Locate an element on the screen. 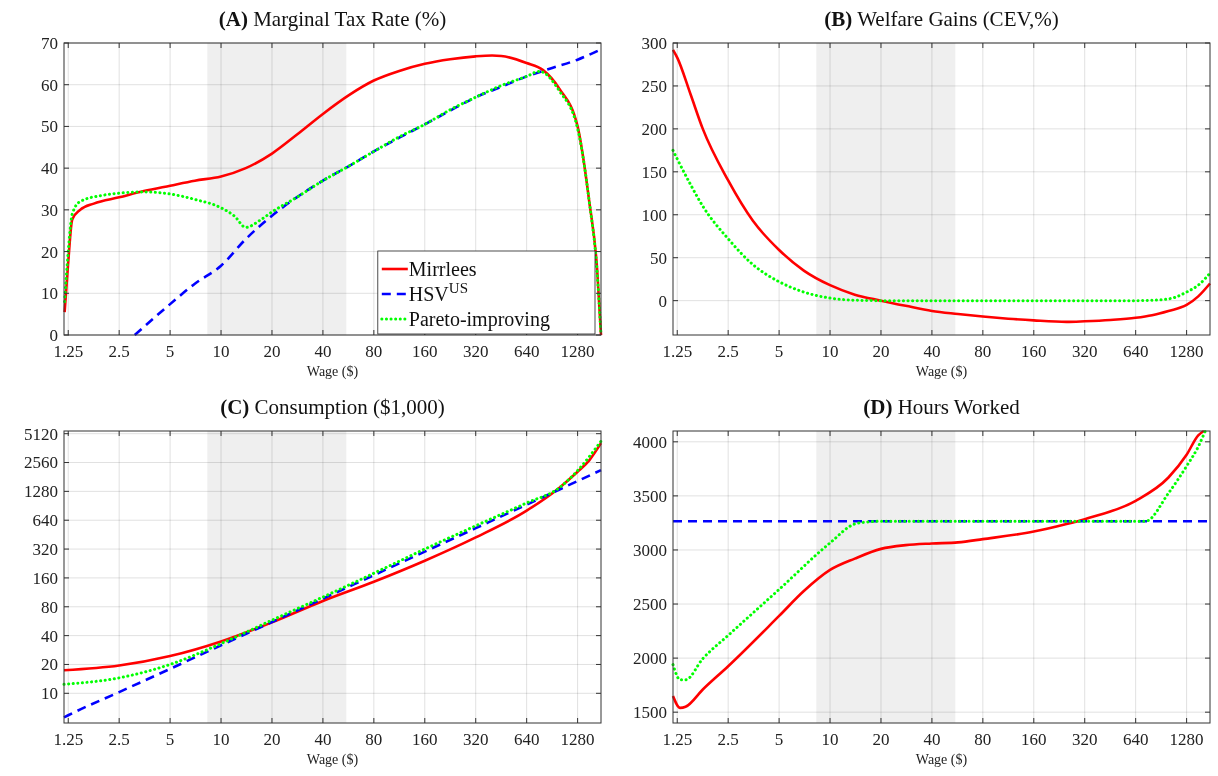  y-tick-label: 80 is located at coordinates (49, 607).